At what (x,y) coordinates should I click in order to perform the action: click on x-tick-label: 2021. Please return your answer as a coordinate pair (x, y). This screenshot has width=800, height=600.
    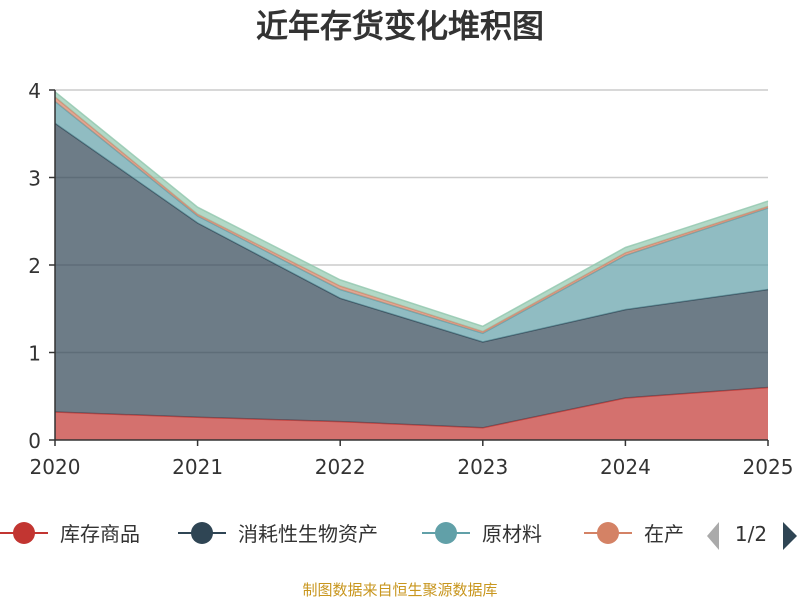
    Looking at the image, I should click on (197, 467).